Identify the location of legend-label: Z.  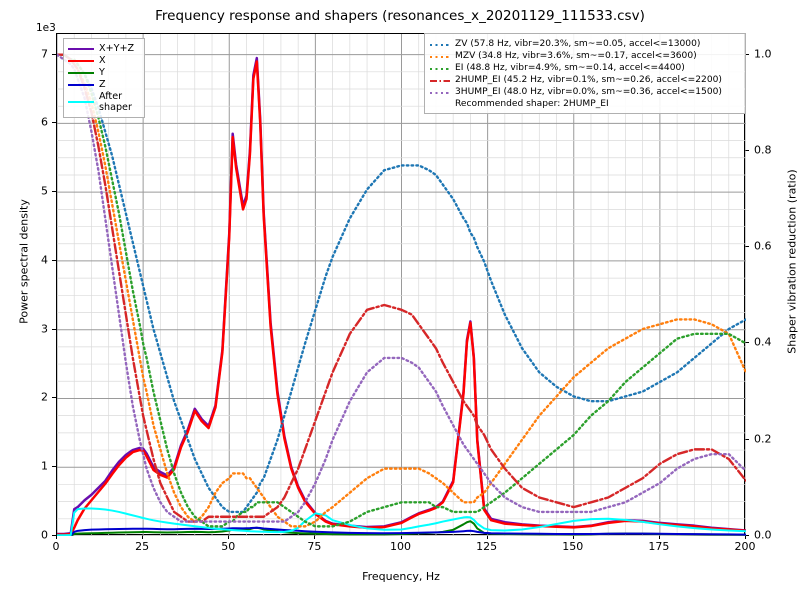
(102, 84).